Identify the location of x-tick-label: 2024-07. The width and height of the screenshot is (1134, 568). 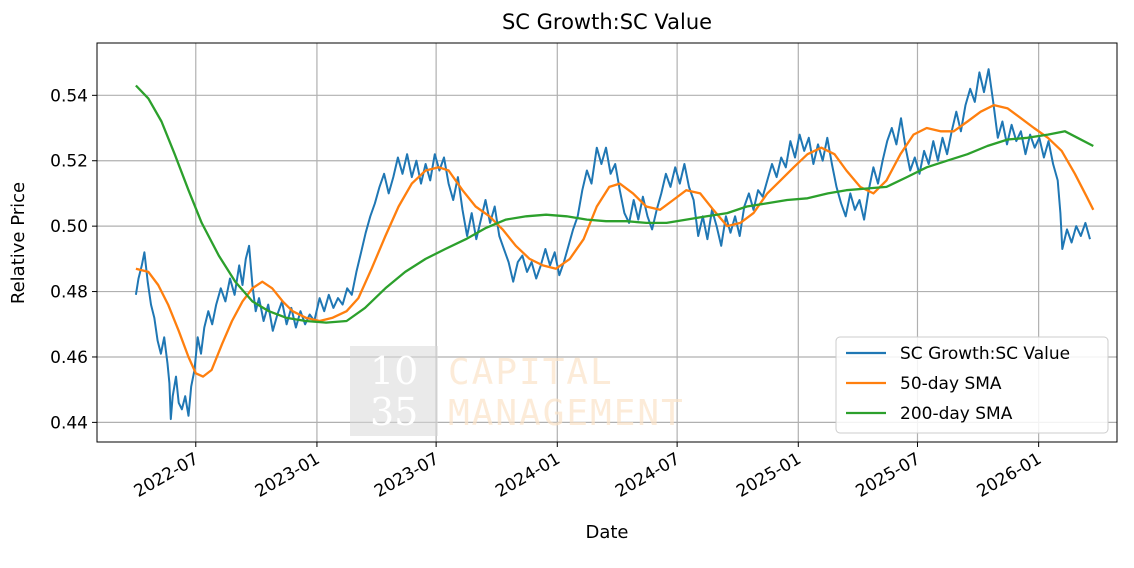
(648, 475).